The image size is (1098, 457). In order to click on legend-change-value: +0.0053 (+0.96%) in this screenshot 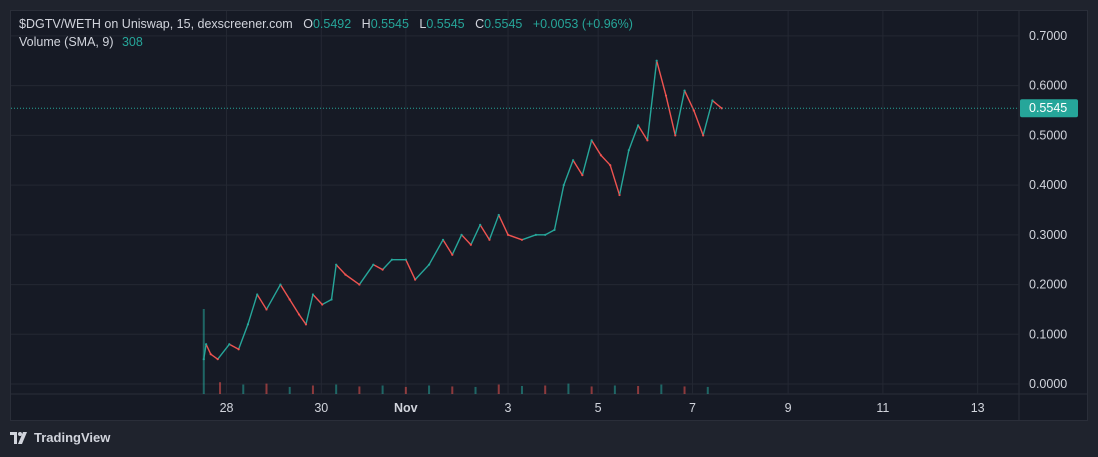, I will do `click(582, 24)`.